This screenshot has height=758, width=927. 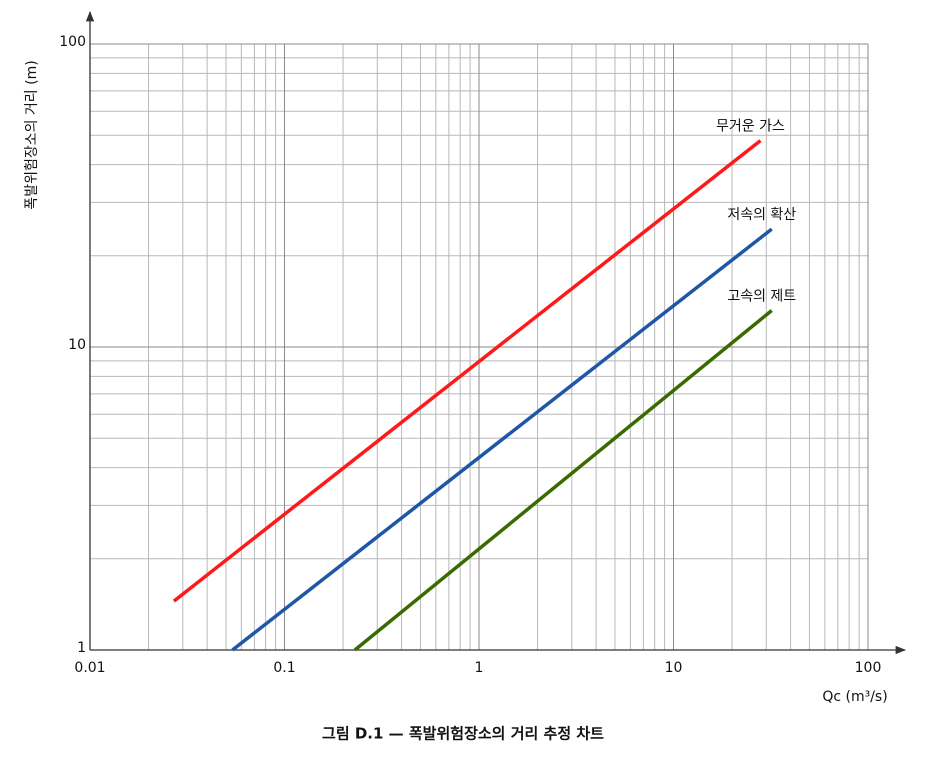 I want to click on series-label: 고속의 제트, so click(x=761, y=296).